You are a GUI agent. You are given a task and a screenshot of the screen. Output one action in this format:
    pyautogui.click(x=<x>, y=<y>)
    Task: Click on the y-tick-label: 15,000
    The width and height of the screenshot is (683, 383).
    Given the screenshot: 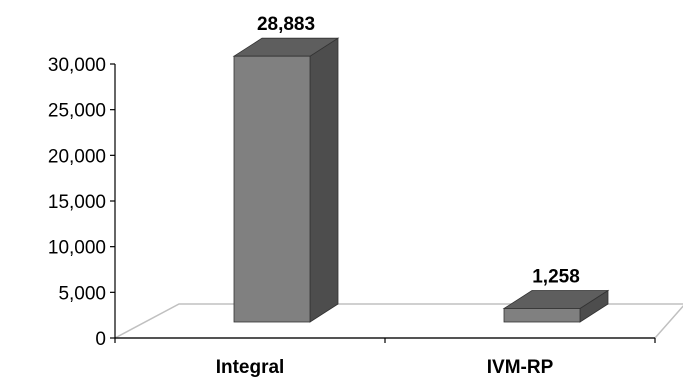 What is the action you would take?
    pyautogui.click(x=77, y=202)
    